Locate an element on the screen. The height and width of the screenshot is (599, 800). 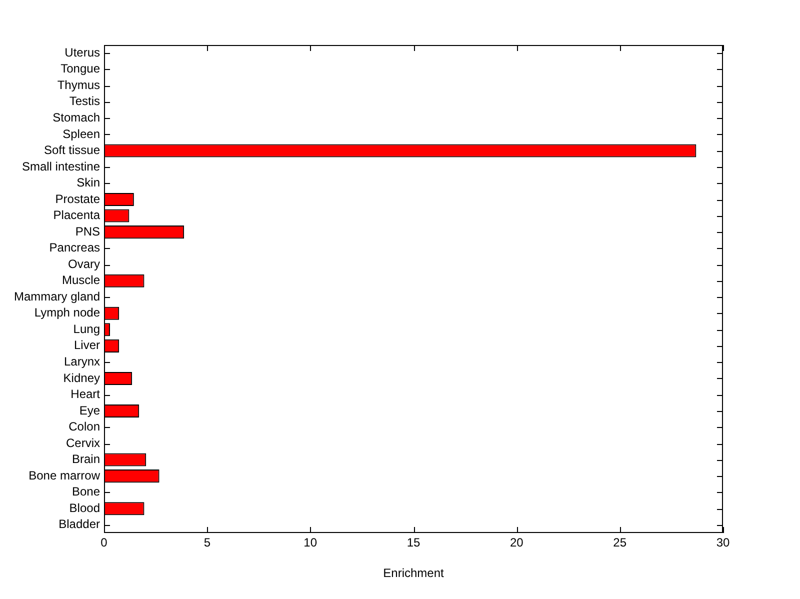
y-tick-label: Larynx is located at coordinates (82, 361).